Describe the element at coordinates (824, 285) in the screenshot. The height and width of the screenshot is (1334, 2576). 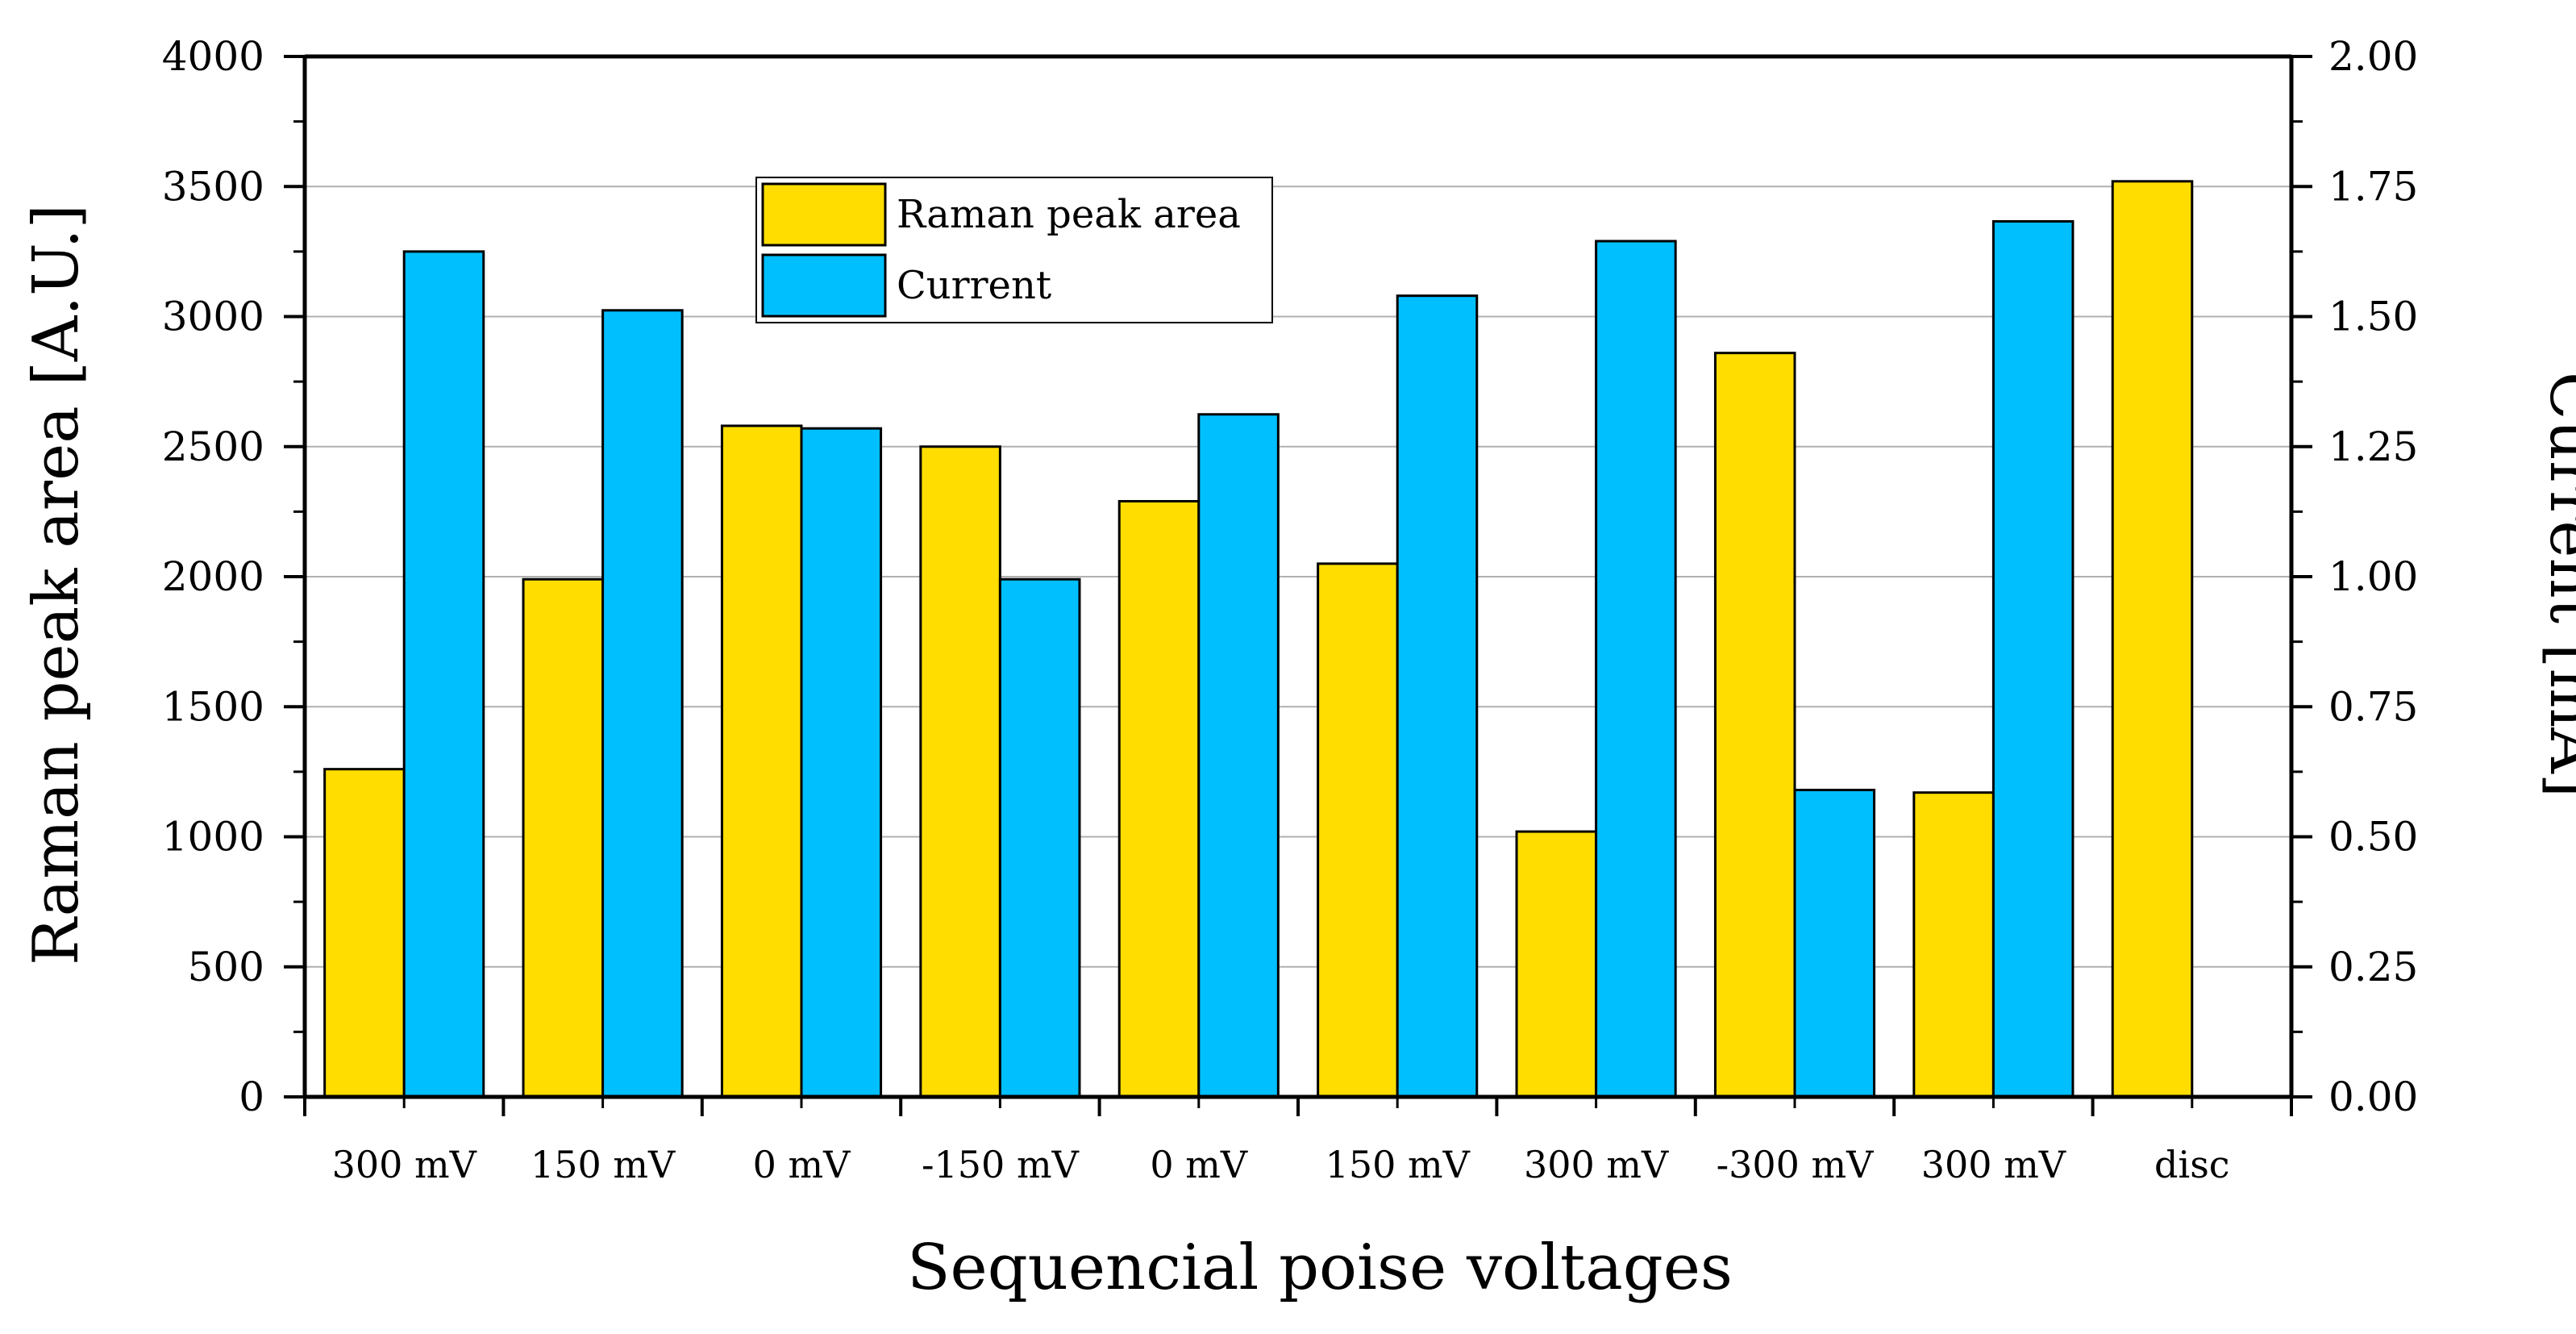
I see `legend-swatch-current` at that location.